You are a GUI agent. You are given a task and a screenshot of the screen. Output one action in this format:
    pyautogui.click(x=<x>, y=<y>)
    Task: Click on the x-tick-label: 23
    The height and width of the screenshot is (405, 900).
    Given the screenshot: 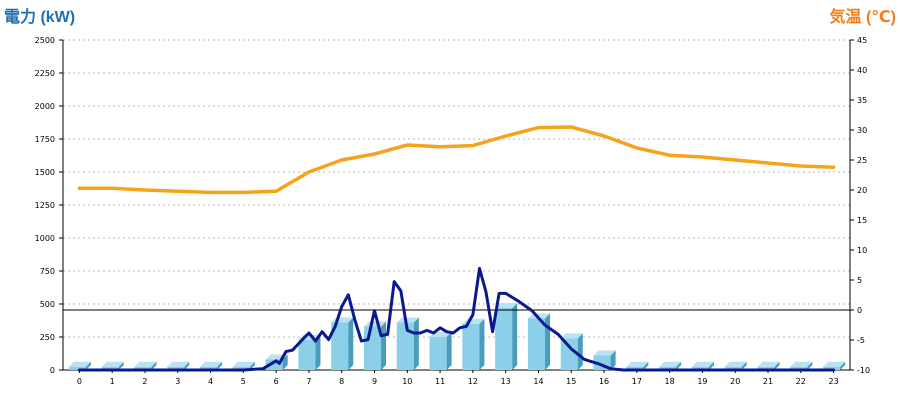 What is the action you would take?
    pyautogui.click(x=834, y=381)
    